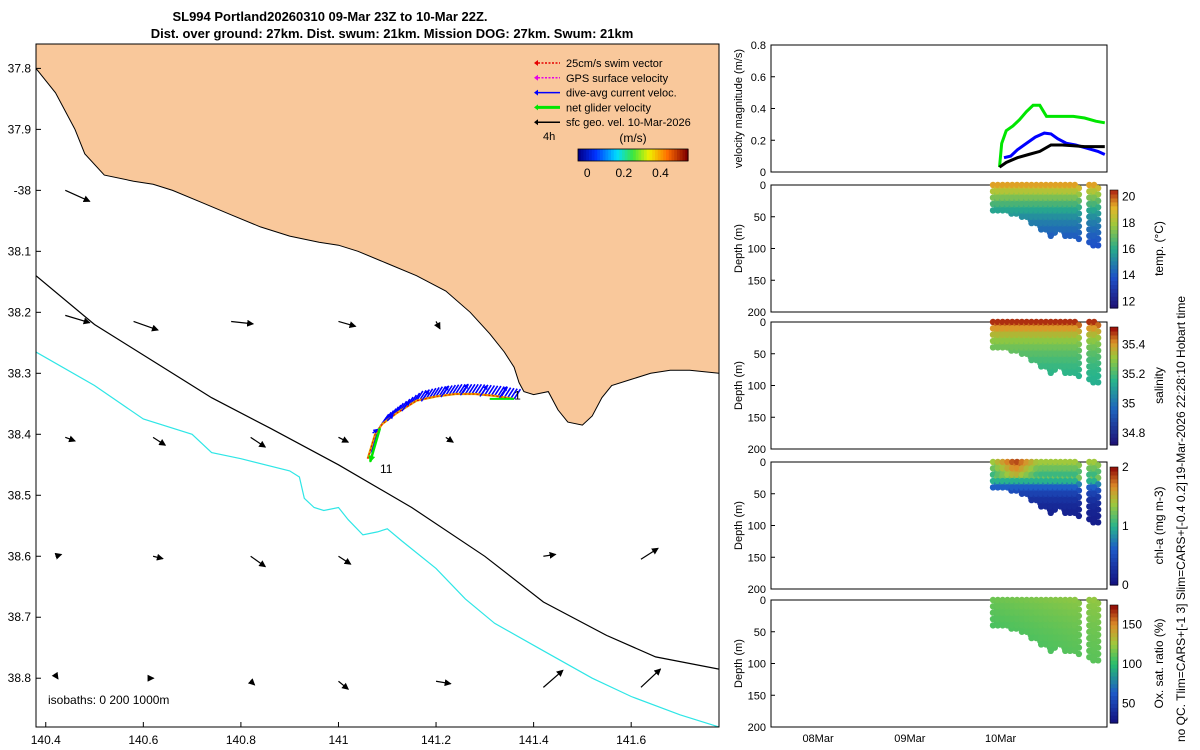  I want to click on section-colorbar-tick-label: 150, so click(1132, 625).